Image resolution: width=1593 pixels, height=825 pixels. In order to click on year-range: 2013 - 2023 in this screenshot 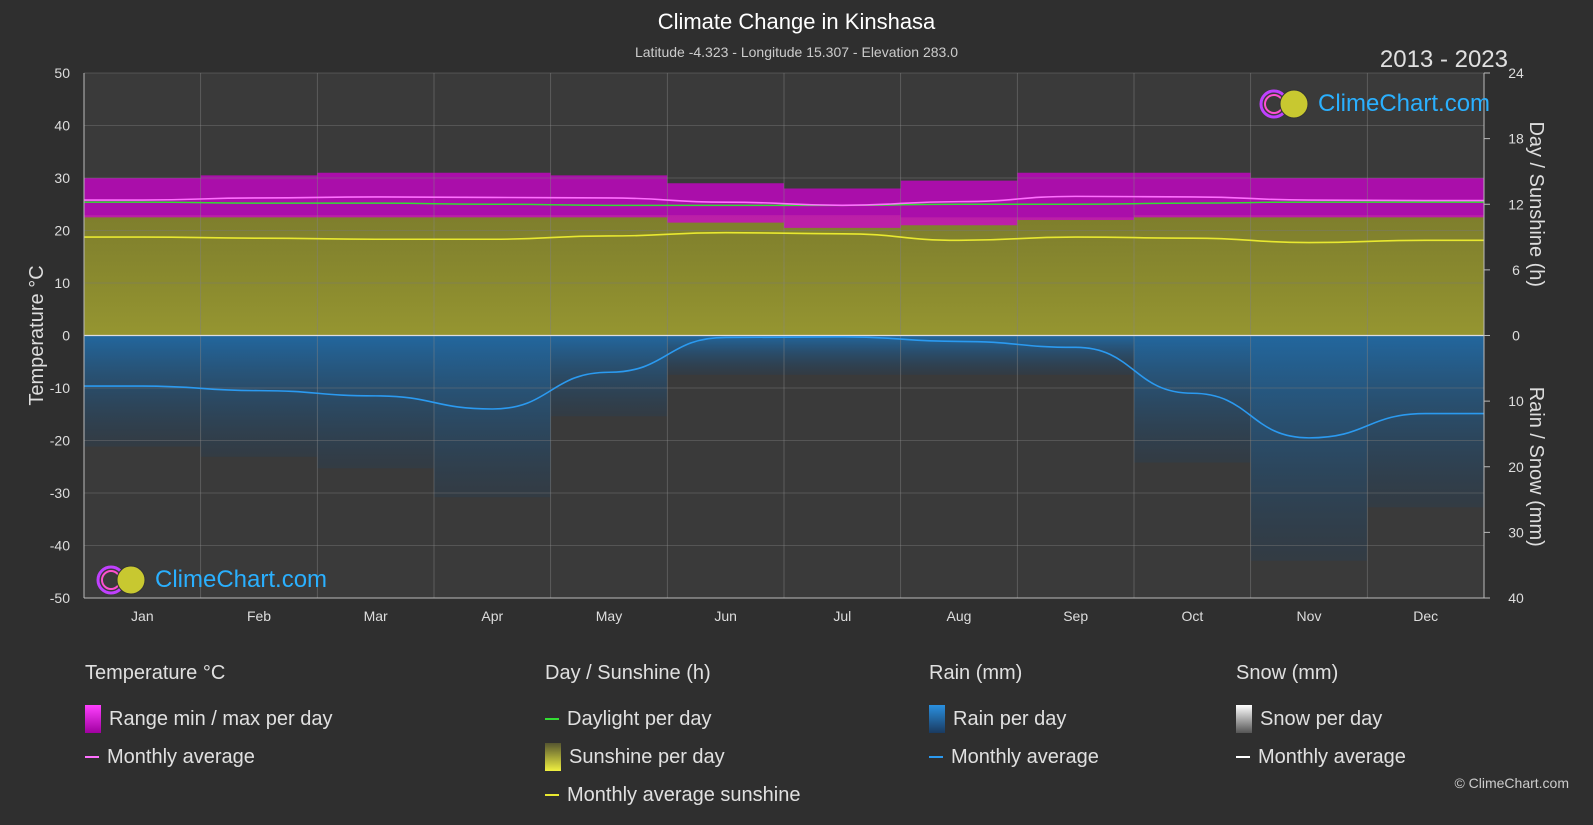, I will do `click(1443, 59)`.